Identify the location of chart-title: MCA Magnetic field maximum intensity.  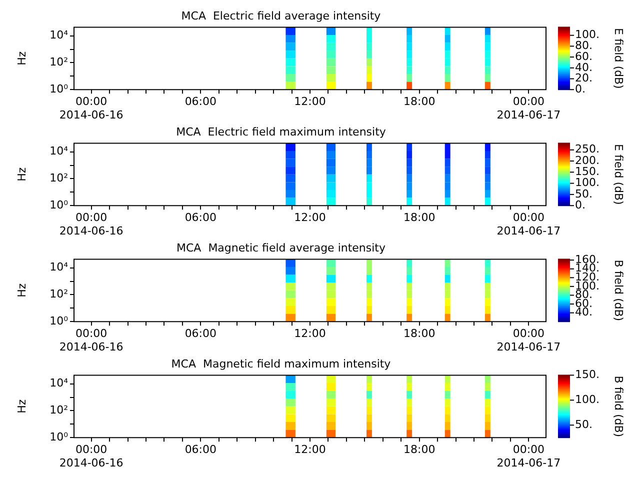
(281, 363).